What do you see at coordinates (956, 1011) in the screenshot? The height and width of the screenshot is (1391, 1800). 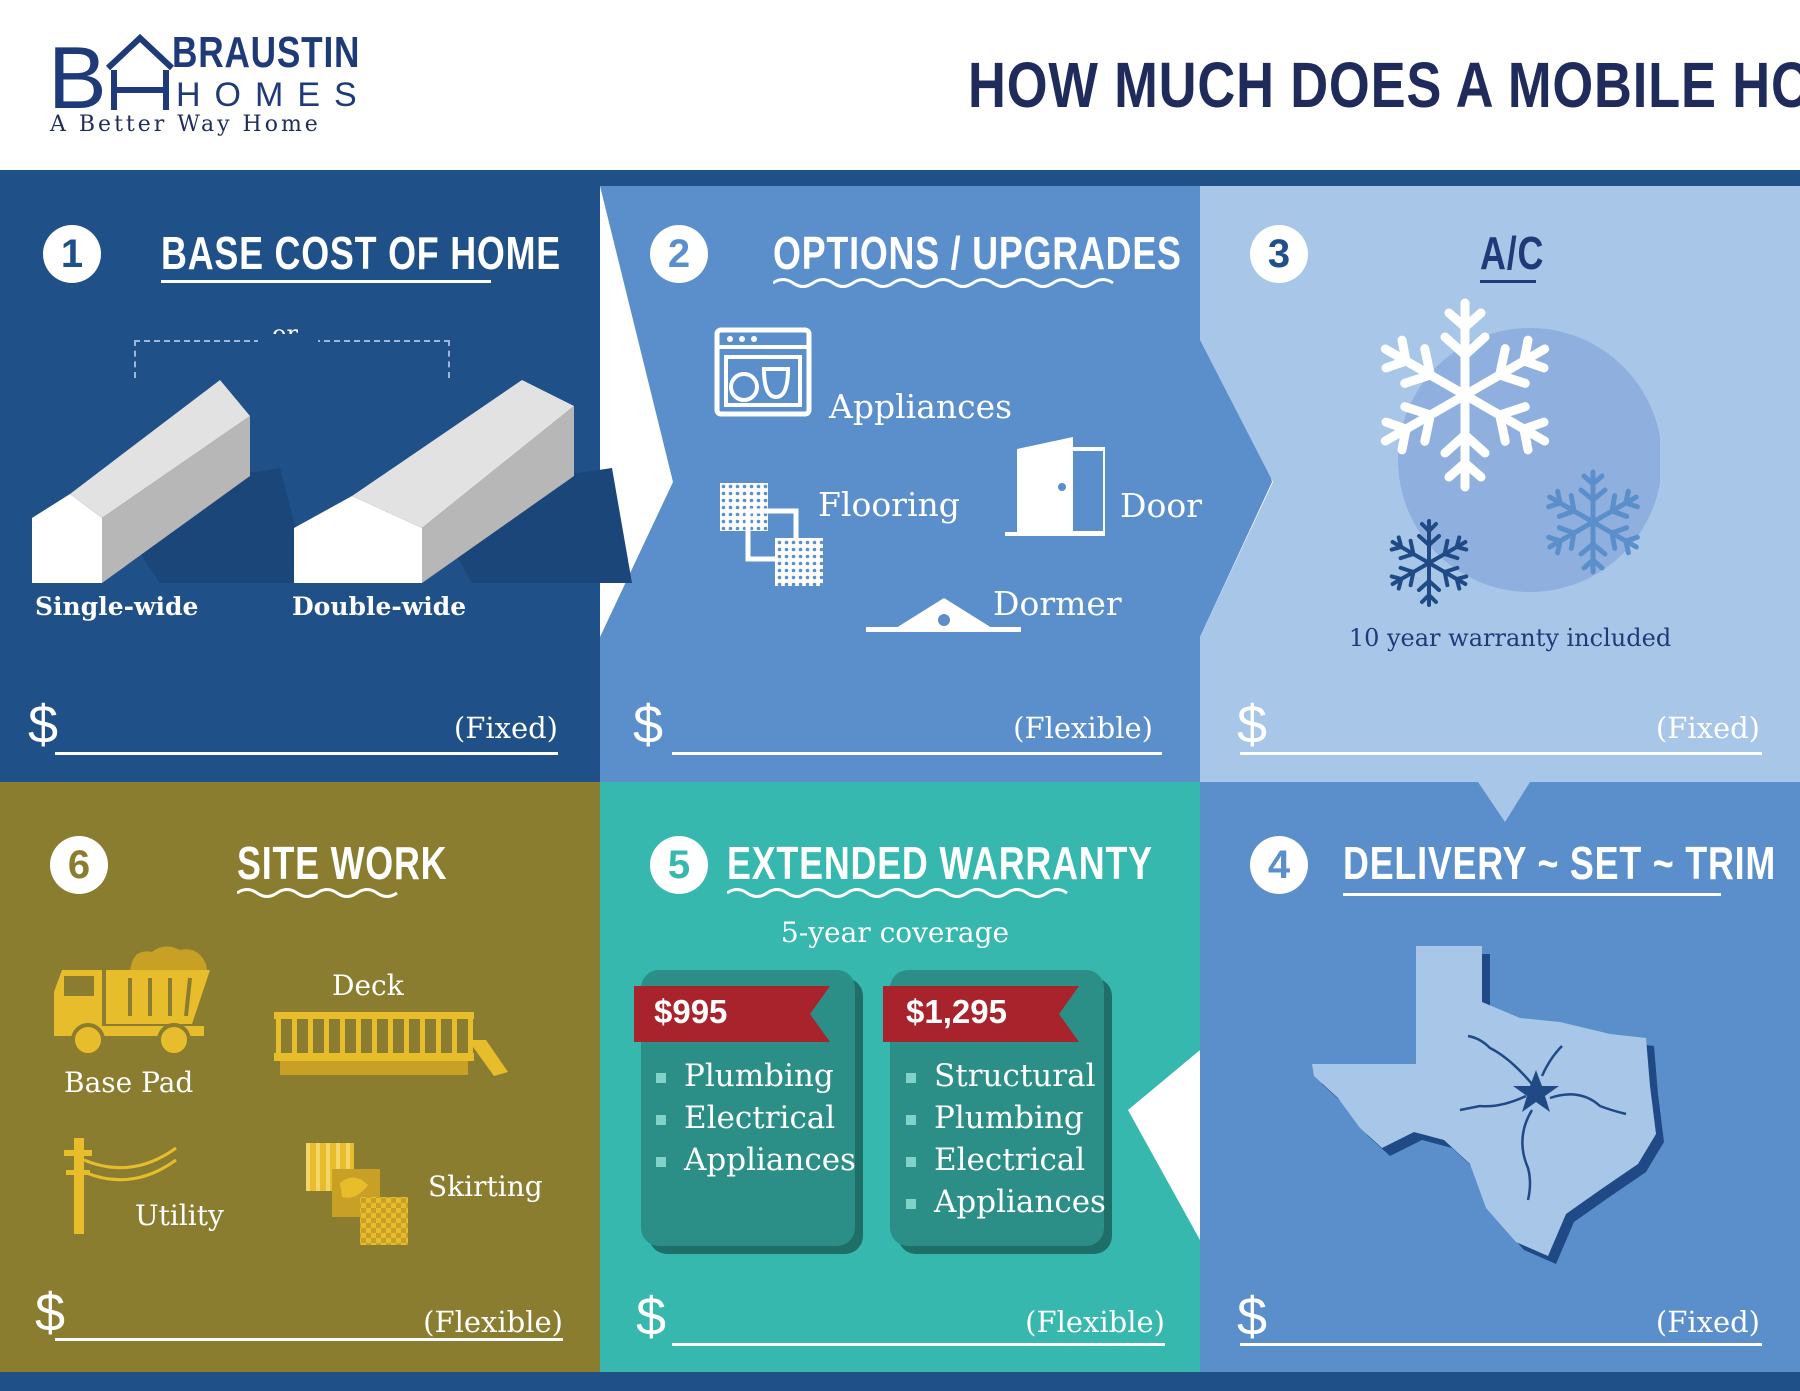 I see `warranty-price: $1,295` at bounding box center [956, 1011].